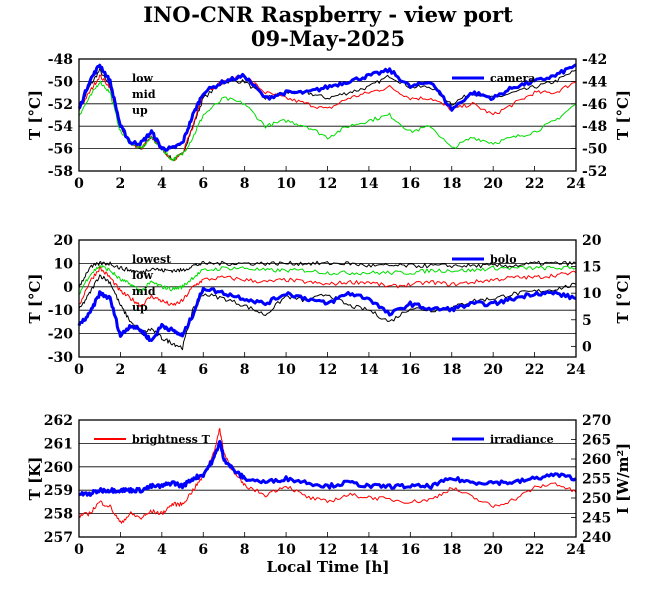 Image resolution: width=660 pixels, height=600 pixels. What do you see at coordinates (587, 347) in the screenshot?
I see `y2-tick-label: 0` at bounding box center [587, 347].